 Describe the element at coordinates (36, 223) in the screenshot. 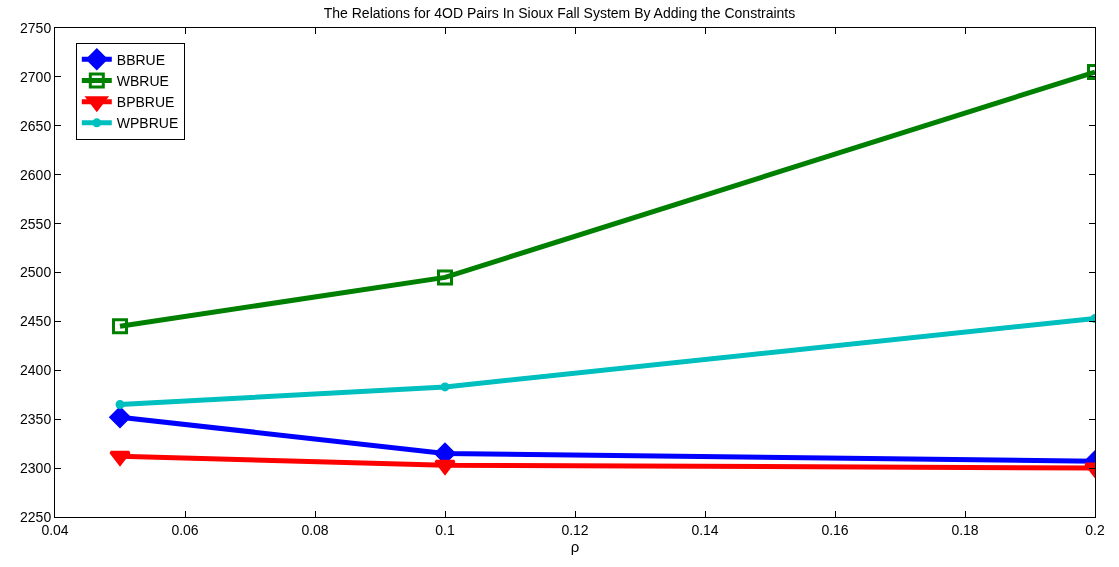

I see `y-tick-label: 2550` at that location.